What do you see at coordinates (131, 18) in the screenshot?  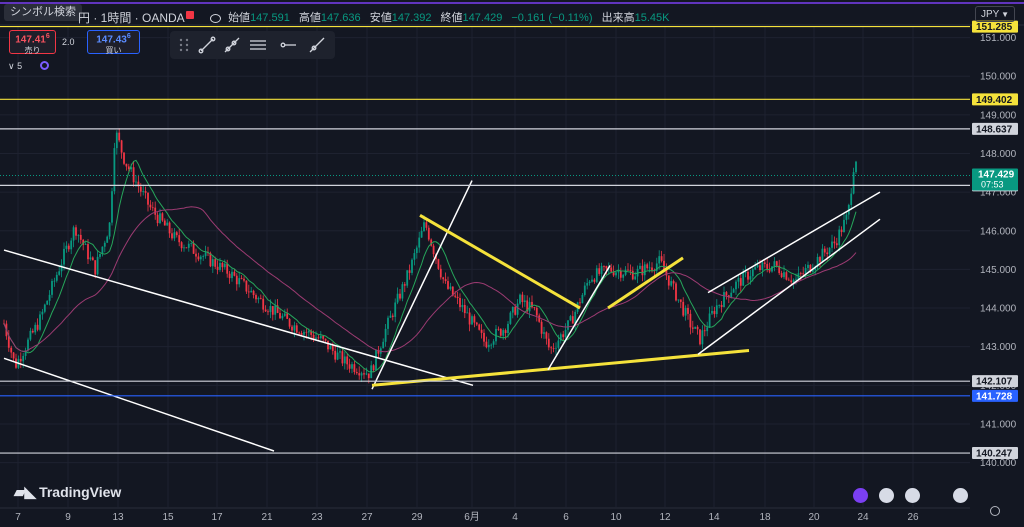 I see `symbol-title: 円 · 1時間 · OANDA` at bounding box center [131, 18].